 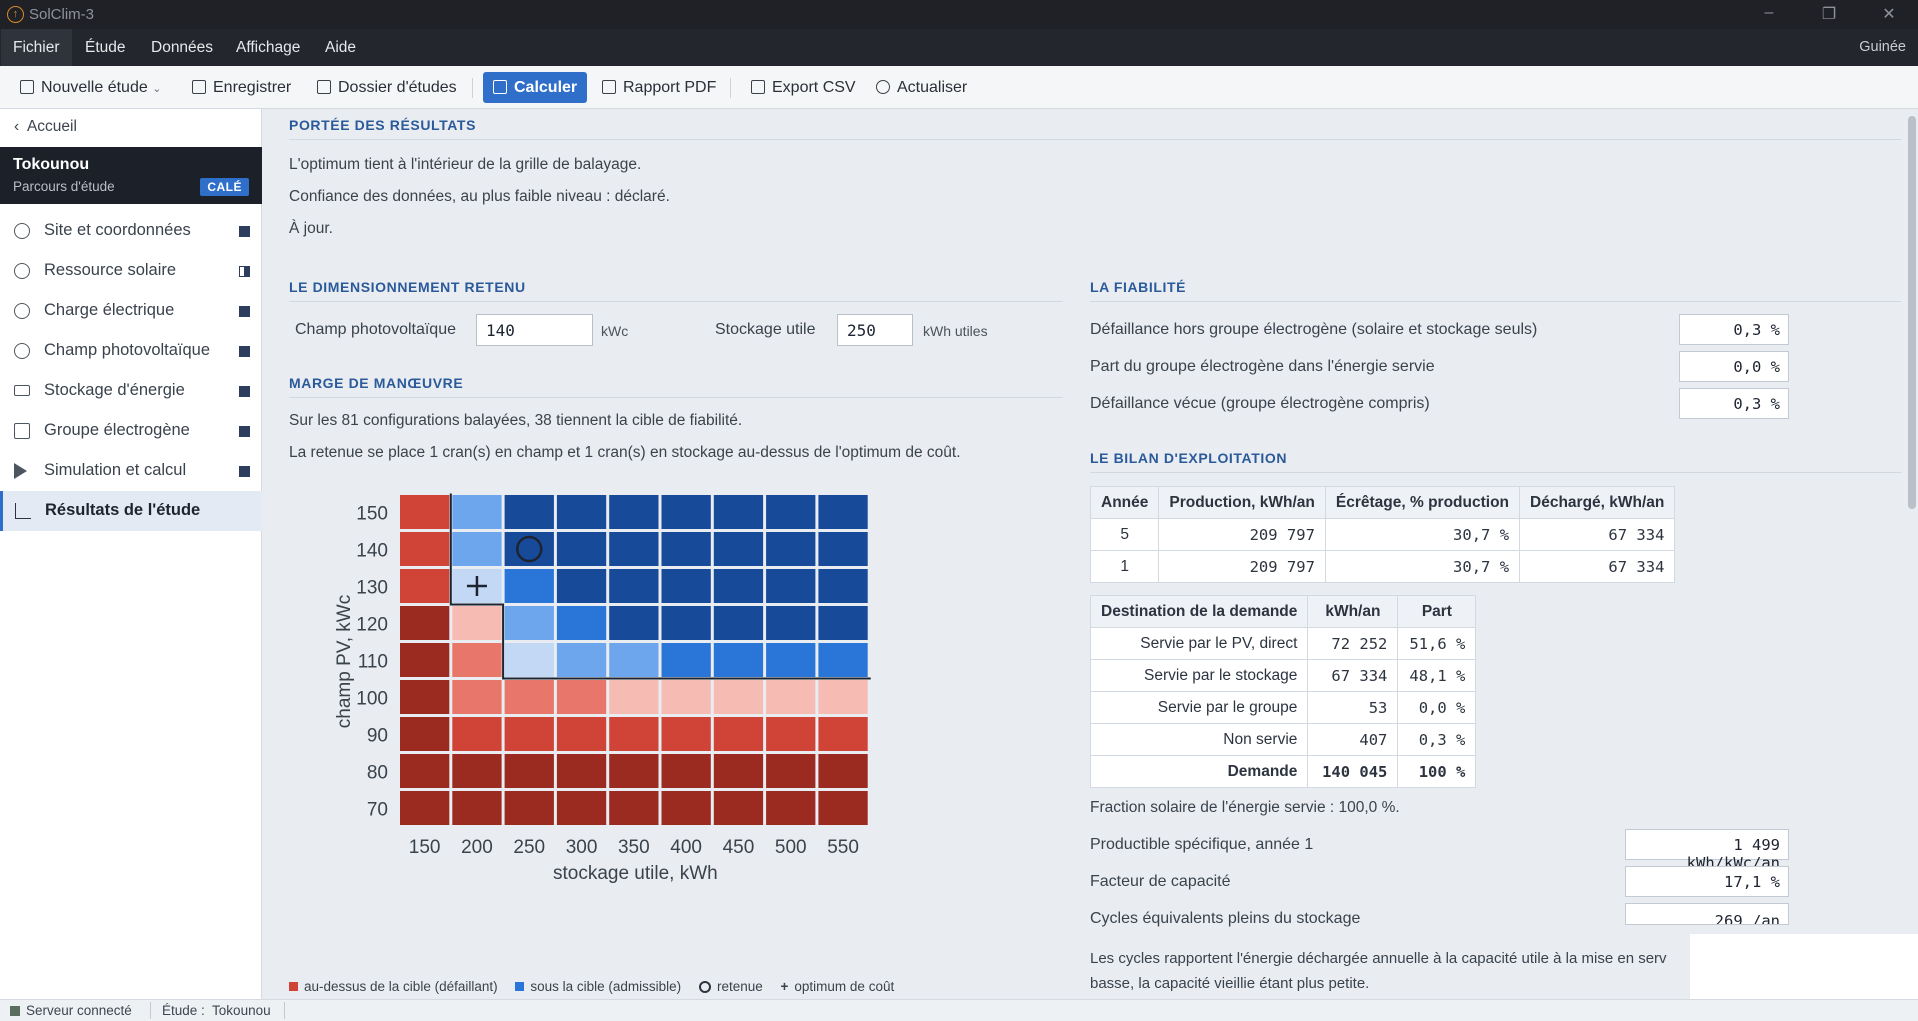 I want to click on storage-label: Stockage utile, so click(x=765, y=329).